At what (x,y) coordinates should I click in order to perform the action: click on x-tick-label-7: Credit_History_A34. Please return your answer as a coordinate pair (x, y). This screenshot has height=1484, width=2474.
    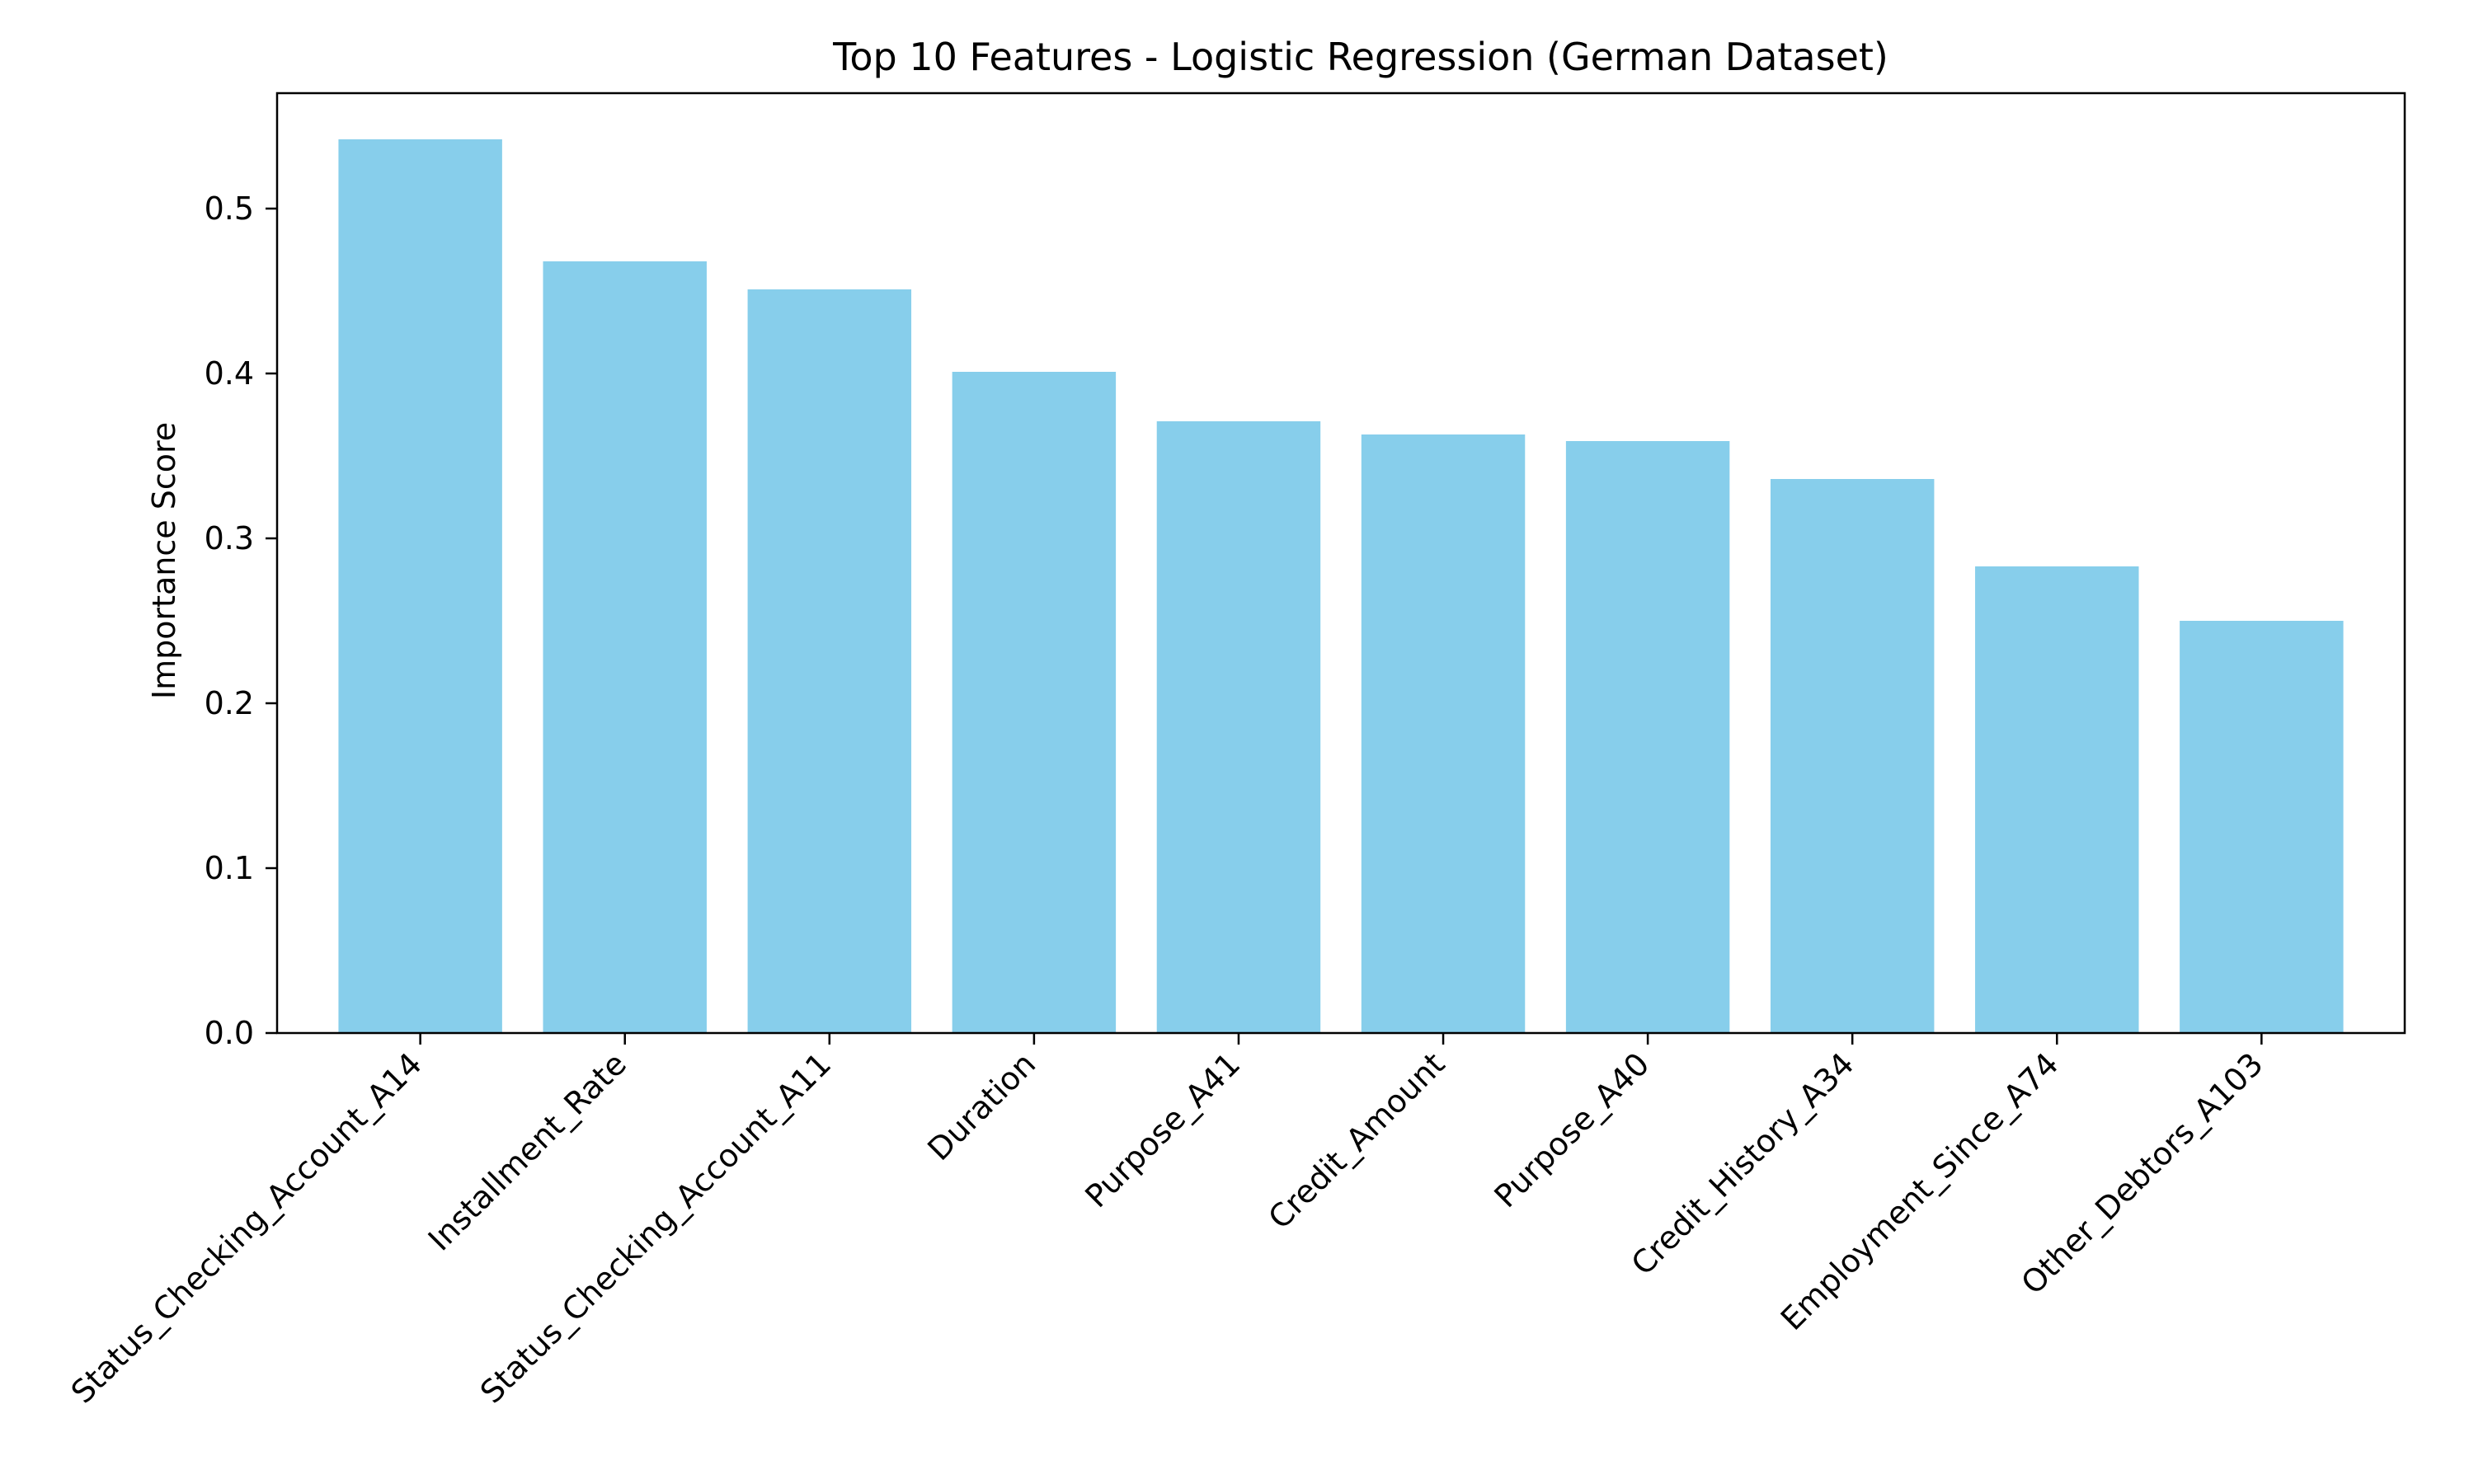
    Looking at the image, I should click on (1743, 1163).